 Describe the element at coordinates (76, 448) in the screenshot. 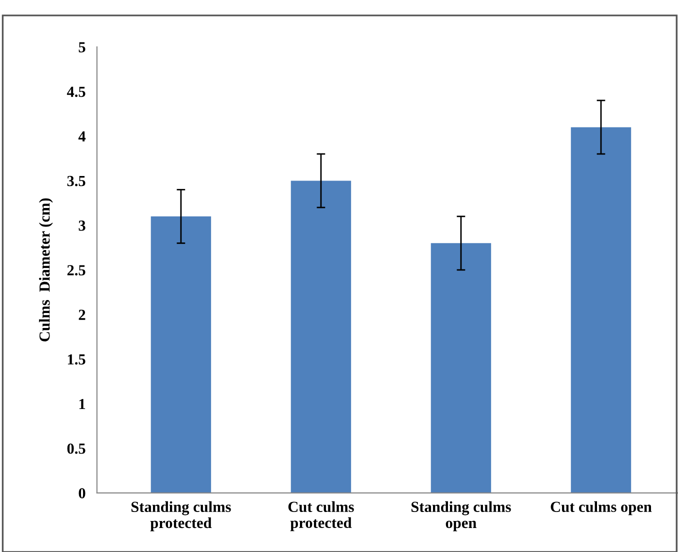

I see `y-tick-label: 0.5` at that location.